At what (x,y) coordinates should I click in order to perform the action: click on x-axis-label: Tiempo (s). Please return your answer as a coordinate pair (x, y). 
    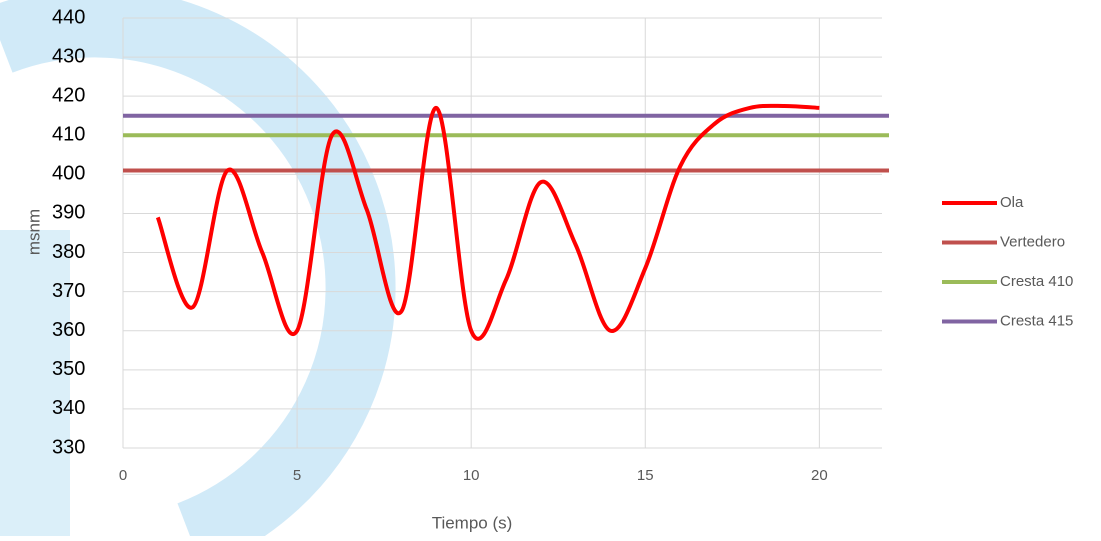
    Looking at the image, I should click on (472, 522).